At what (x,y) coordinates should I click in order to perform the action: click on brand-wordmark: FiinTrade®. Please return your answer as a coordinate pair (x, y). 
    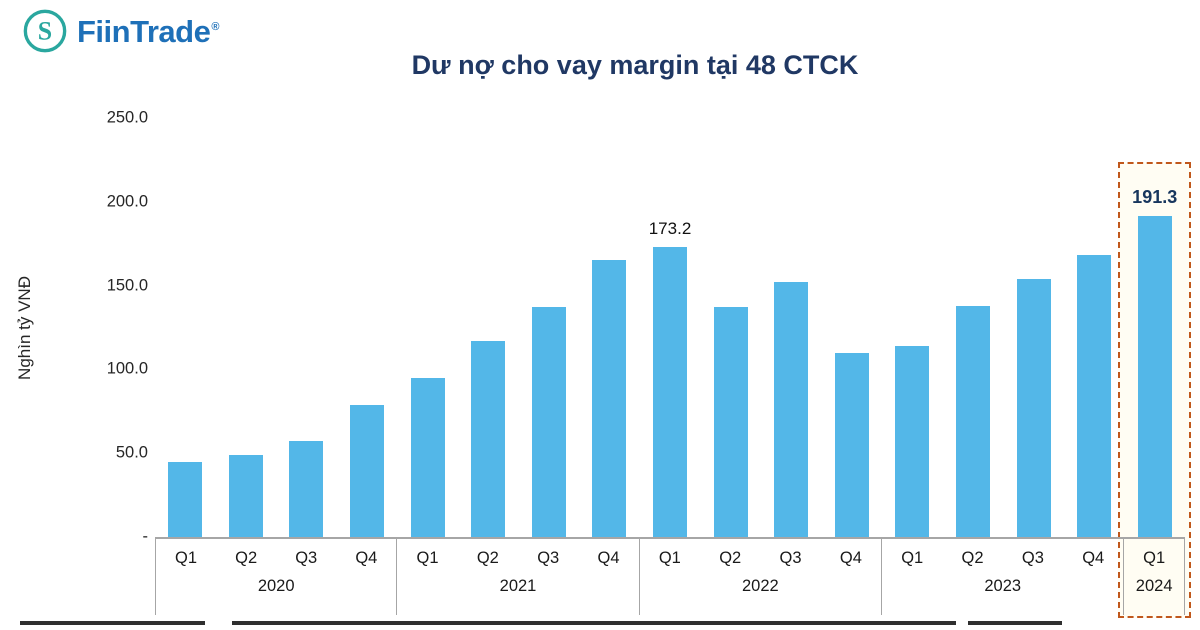
    Looking at the image, I should click on (148, 31).